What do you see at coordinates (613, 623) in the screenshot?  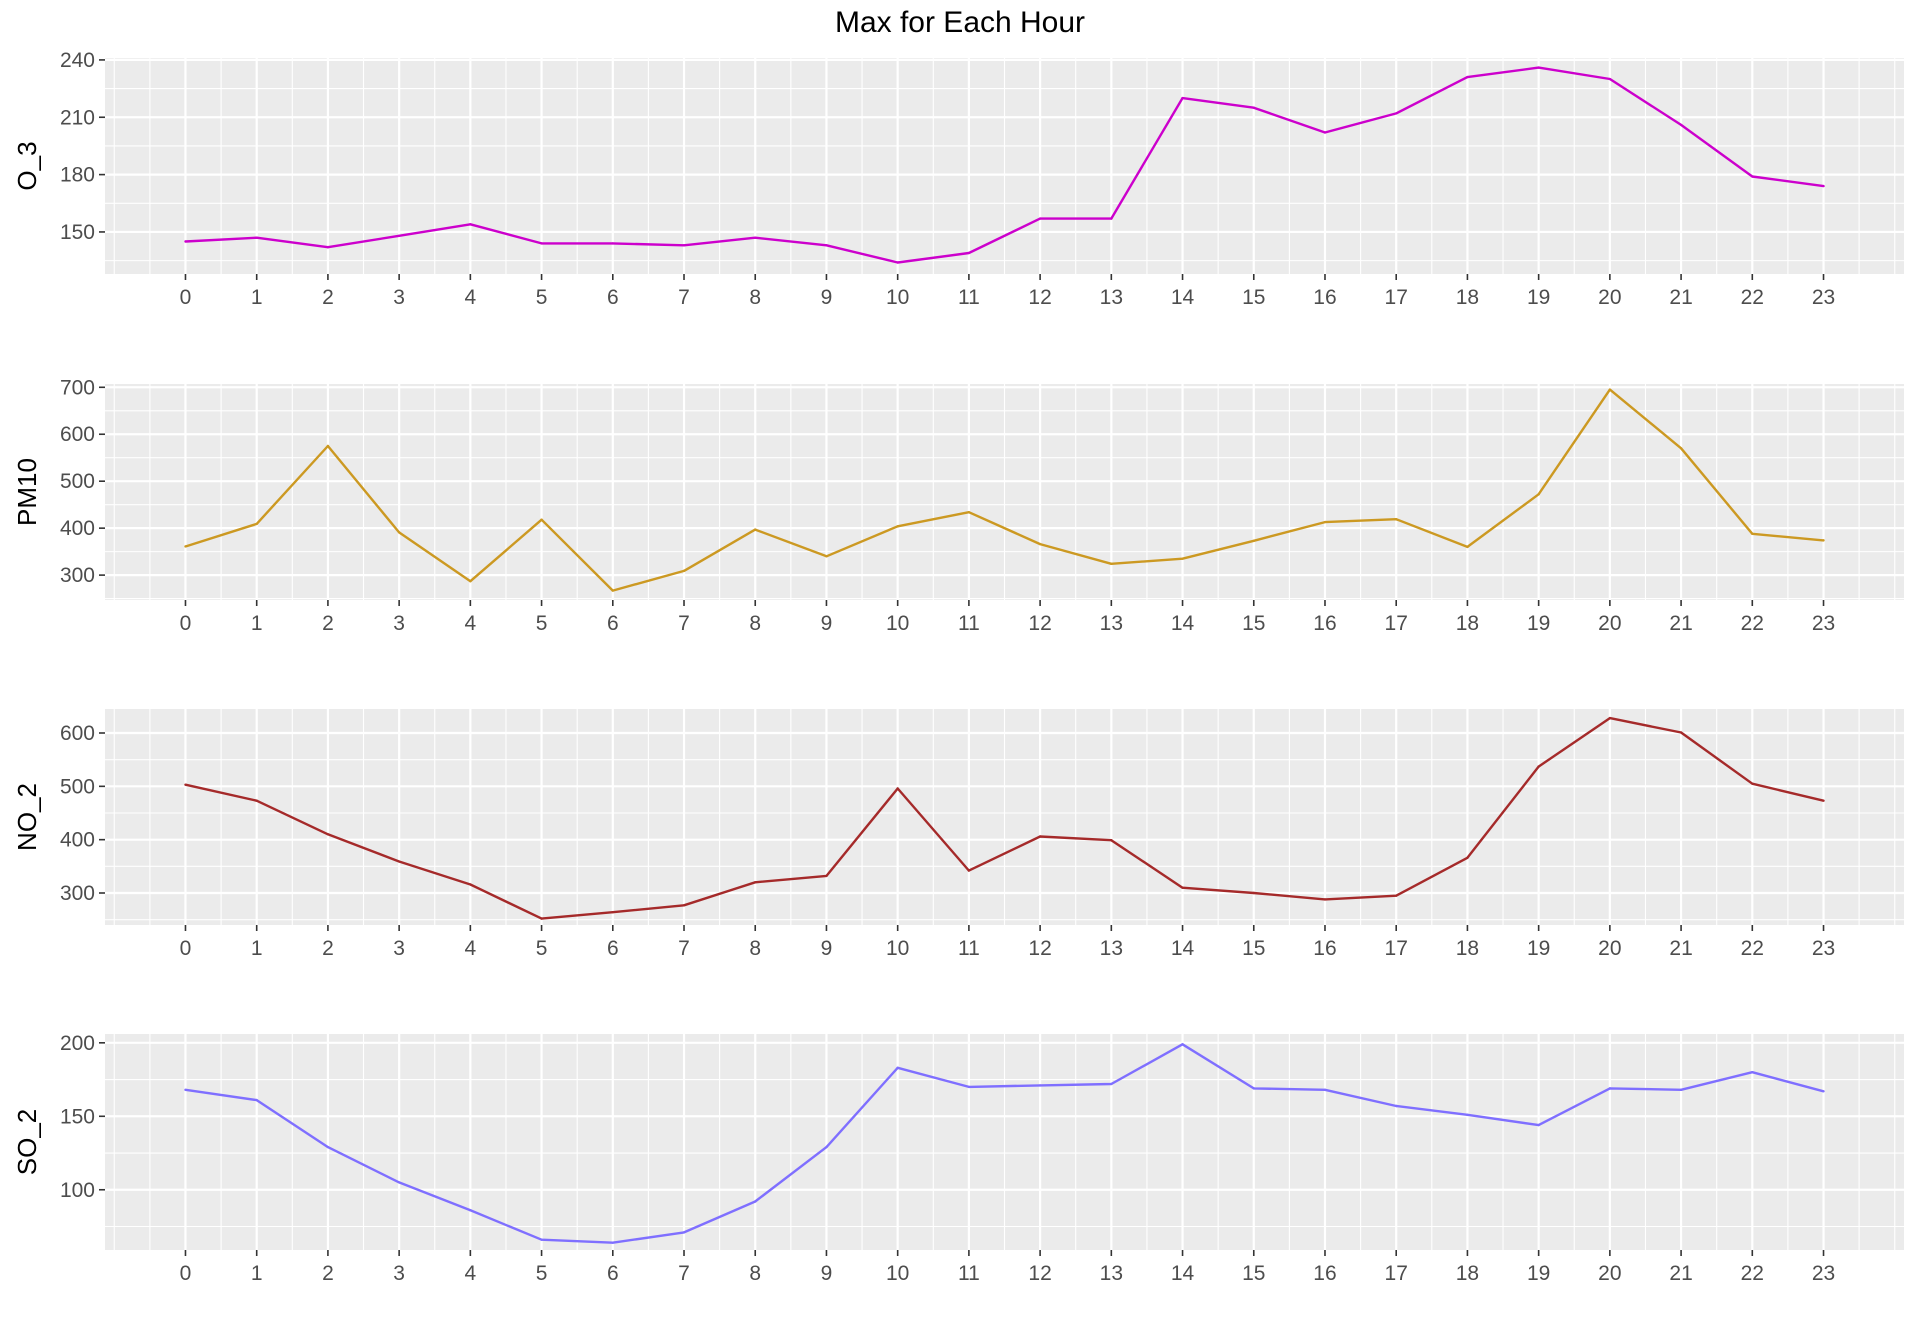 I see `x-tick-label: 6` at bounding box center [613, 623].